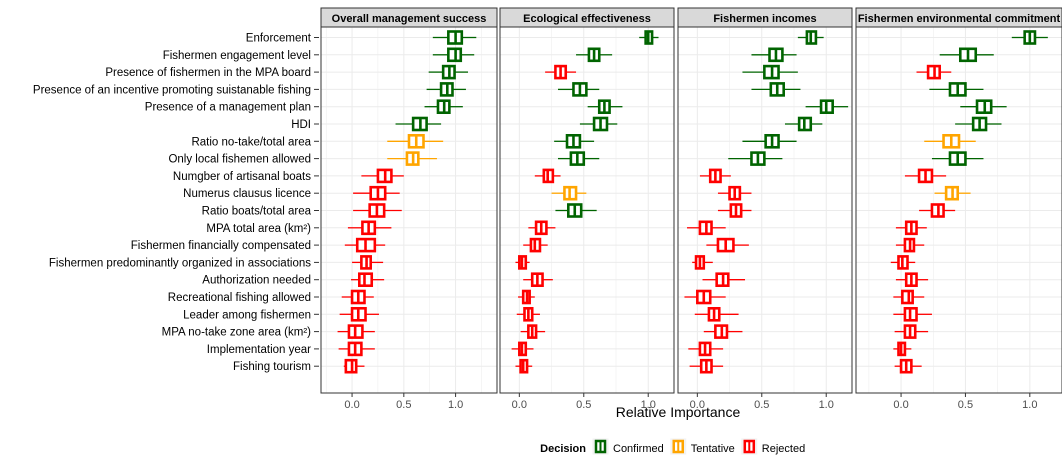 This screenshot has height=456, width=1062. What do you see at coordinates (765, 209) in the screenshot?
I see `facet-panel: Fishermen incomes 0.0 0.5 1.0` at bounding box center [765, 209].